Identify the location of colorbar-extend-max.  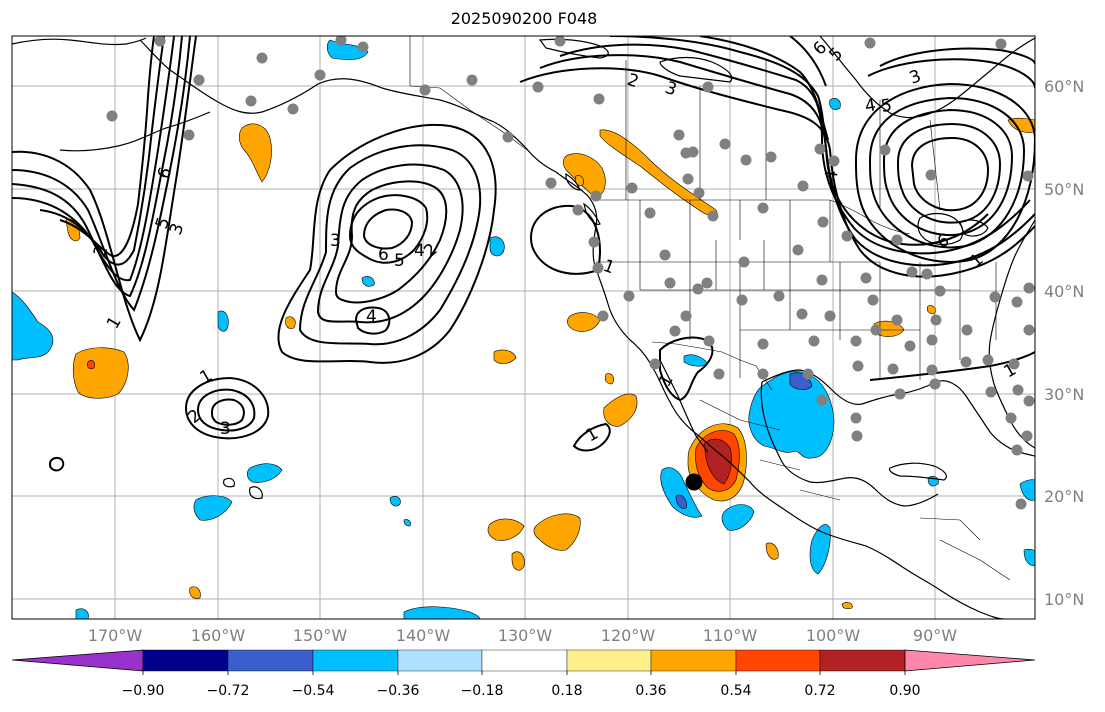
(970, 660).